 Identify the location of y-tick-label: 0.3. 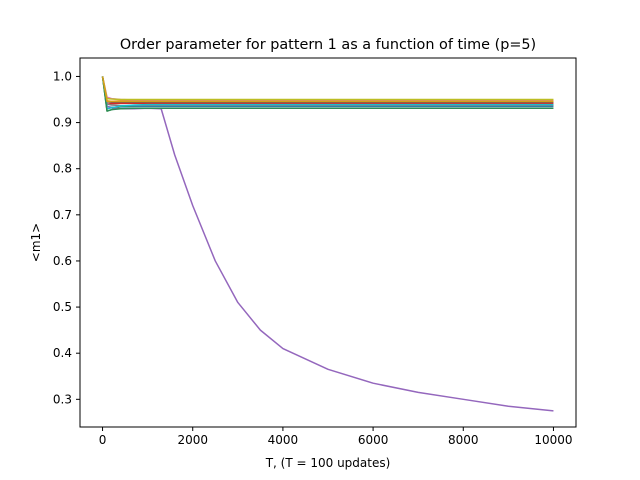
(62, 399).